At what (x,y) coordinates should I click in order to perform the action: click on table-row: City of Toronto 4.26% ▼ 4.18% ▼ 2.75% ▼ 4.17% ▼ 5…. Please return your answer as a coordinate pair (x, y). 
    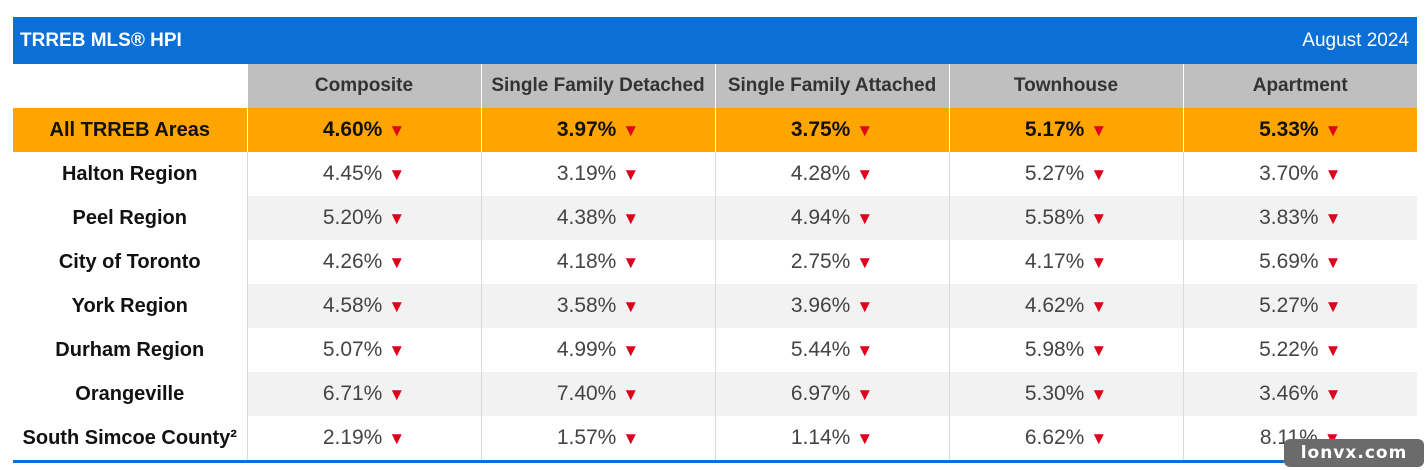
    Looking at the image, I should click on (715, 262).